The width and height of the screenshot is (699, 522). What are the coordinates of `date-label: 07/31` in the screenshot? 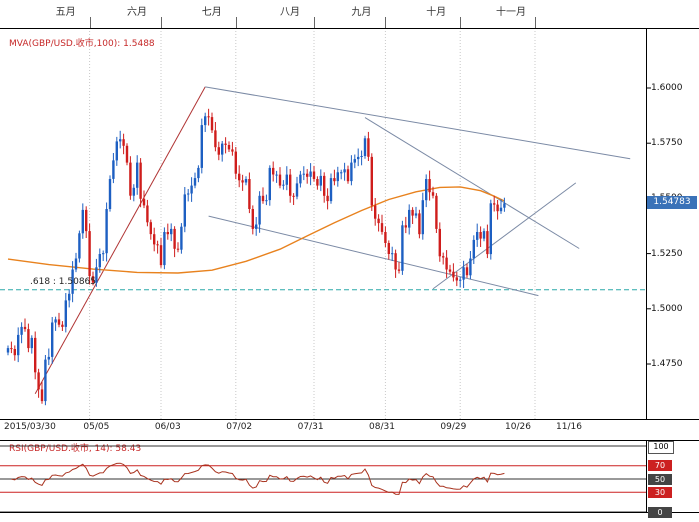 It's located at (310, 427).